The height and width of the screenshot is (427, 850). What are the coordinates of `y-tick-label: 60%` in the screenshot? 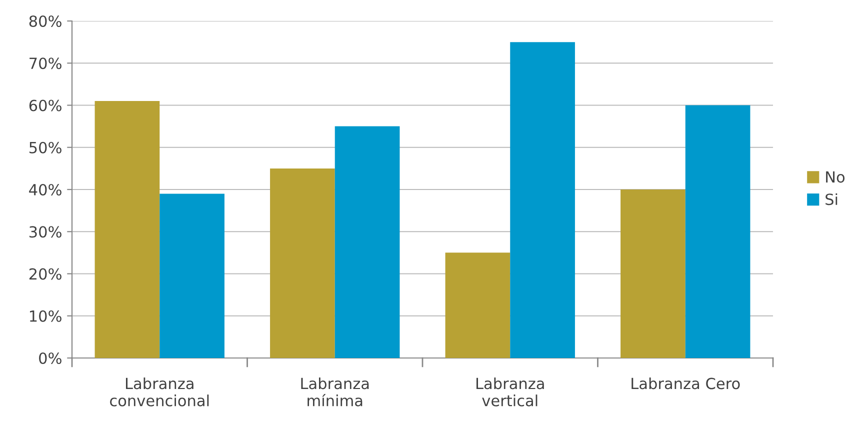 It's located at (45, 106).